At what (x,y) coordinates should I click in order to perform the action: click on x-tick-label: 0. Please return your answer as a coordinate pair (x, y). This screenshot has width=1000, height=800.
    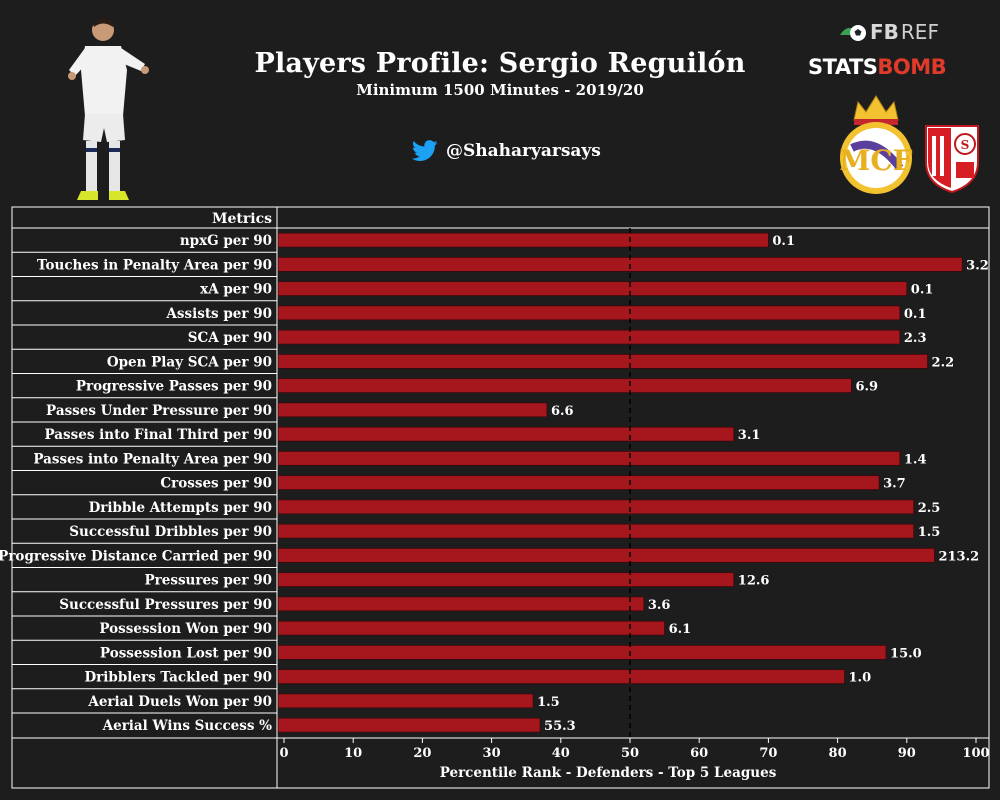
    Looking at the image, I should click on (283, 753).